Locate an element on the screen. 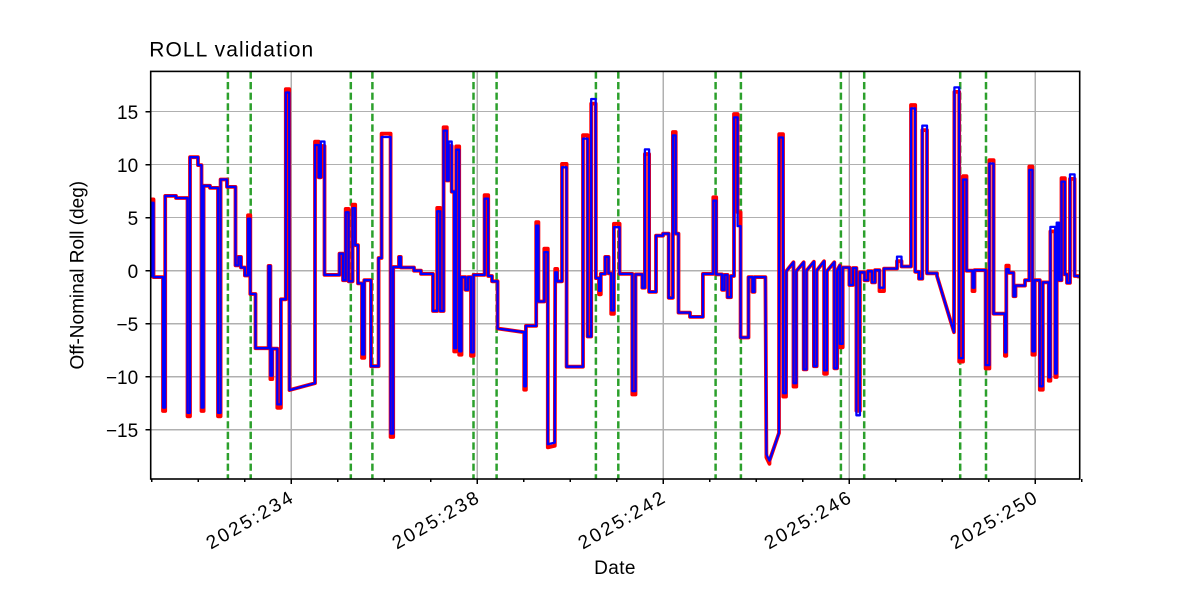  svg-text: Date is located at coordinates (615, 568).